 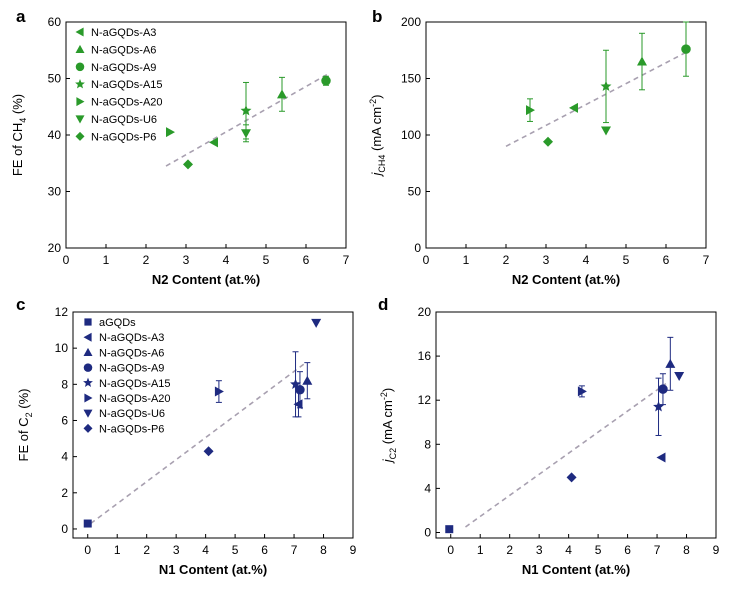 What do you see at coordinates (382, 164) in the screenshot?
I see `y-axis-label-sub: CH4` at bounding box center [382, 164].